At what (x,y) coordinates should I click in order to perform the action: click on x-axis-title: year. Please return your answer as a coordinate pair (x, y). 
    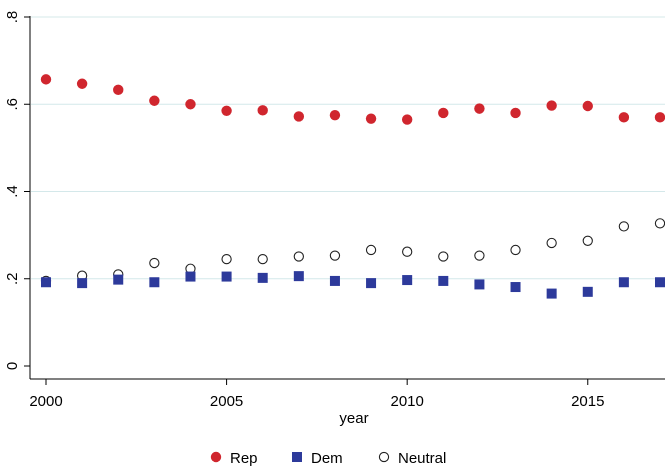
    Looking at the image, I should click on (353, 418).